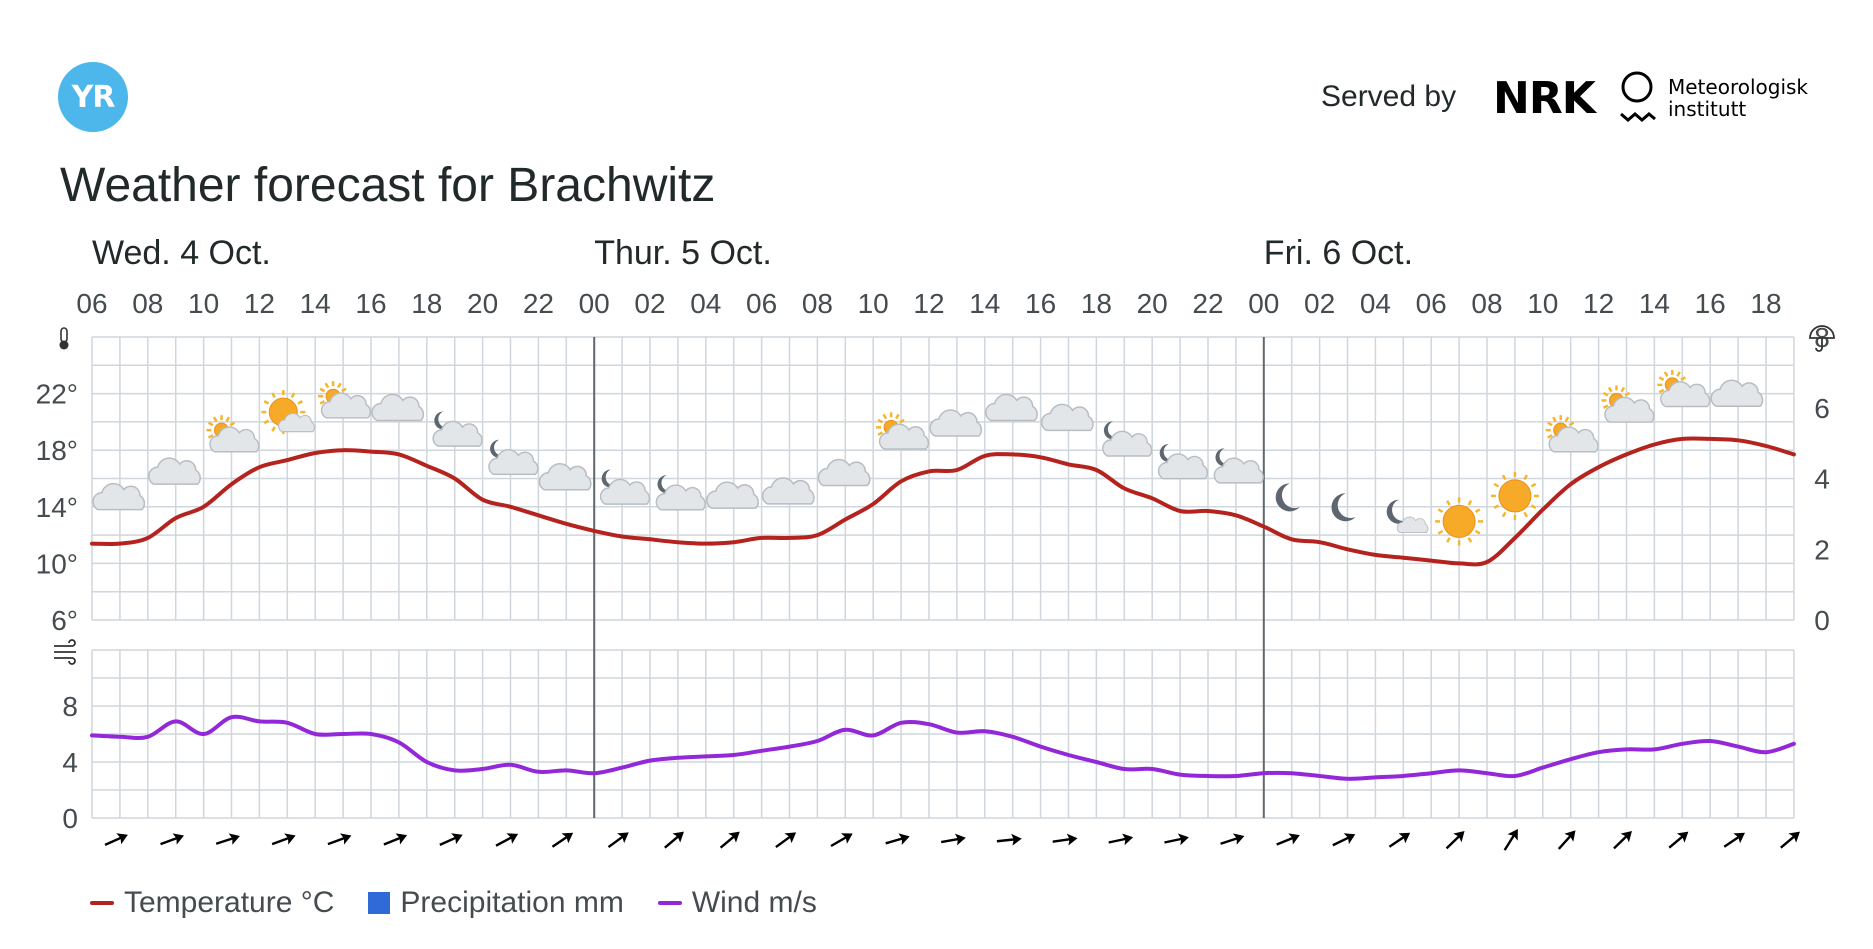 Image resolution: width=1873 pixels, height=949 pixels. I want to click on yr-logo-text: YR, so click(93, 97).